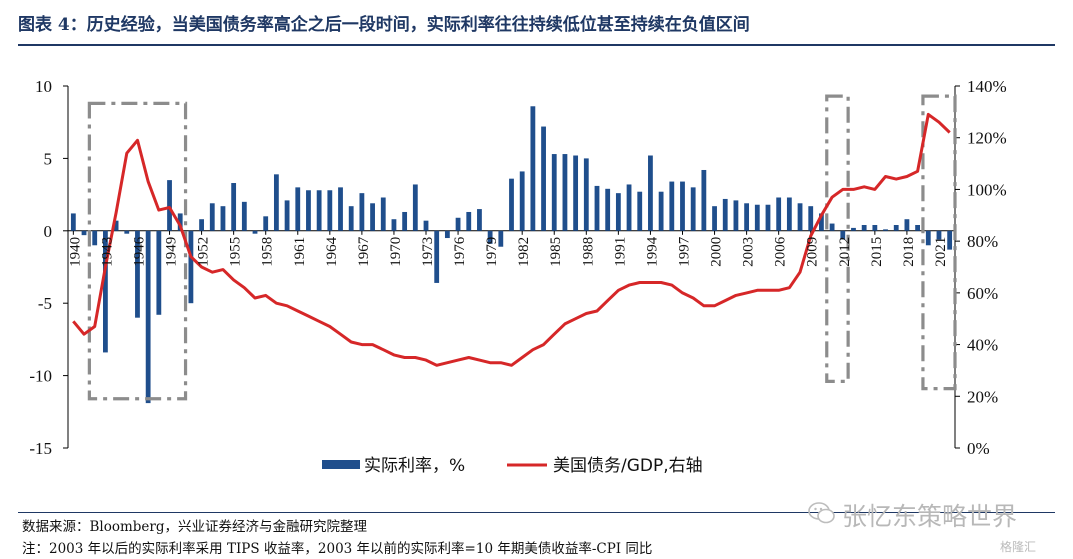  Describe the element at coordinates (628, 466) in the screenshot. I see `legend-line-label: 美国债务/GDP,右轴` at that location.